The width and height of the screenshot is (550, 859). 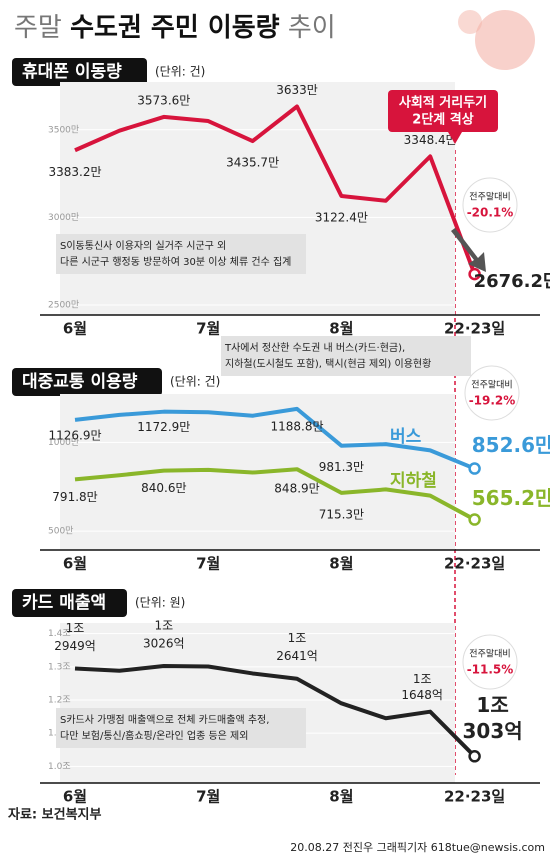 What do you see at coordinates (341, 217) in the screenshot?
I see `value-label: 3122.4만` at bounding box center [341, 217].